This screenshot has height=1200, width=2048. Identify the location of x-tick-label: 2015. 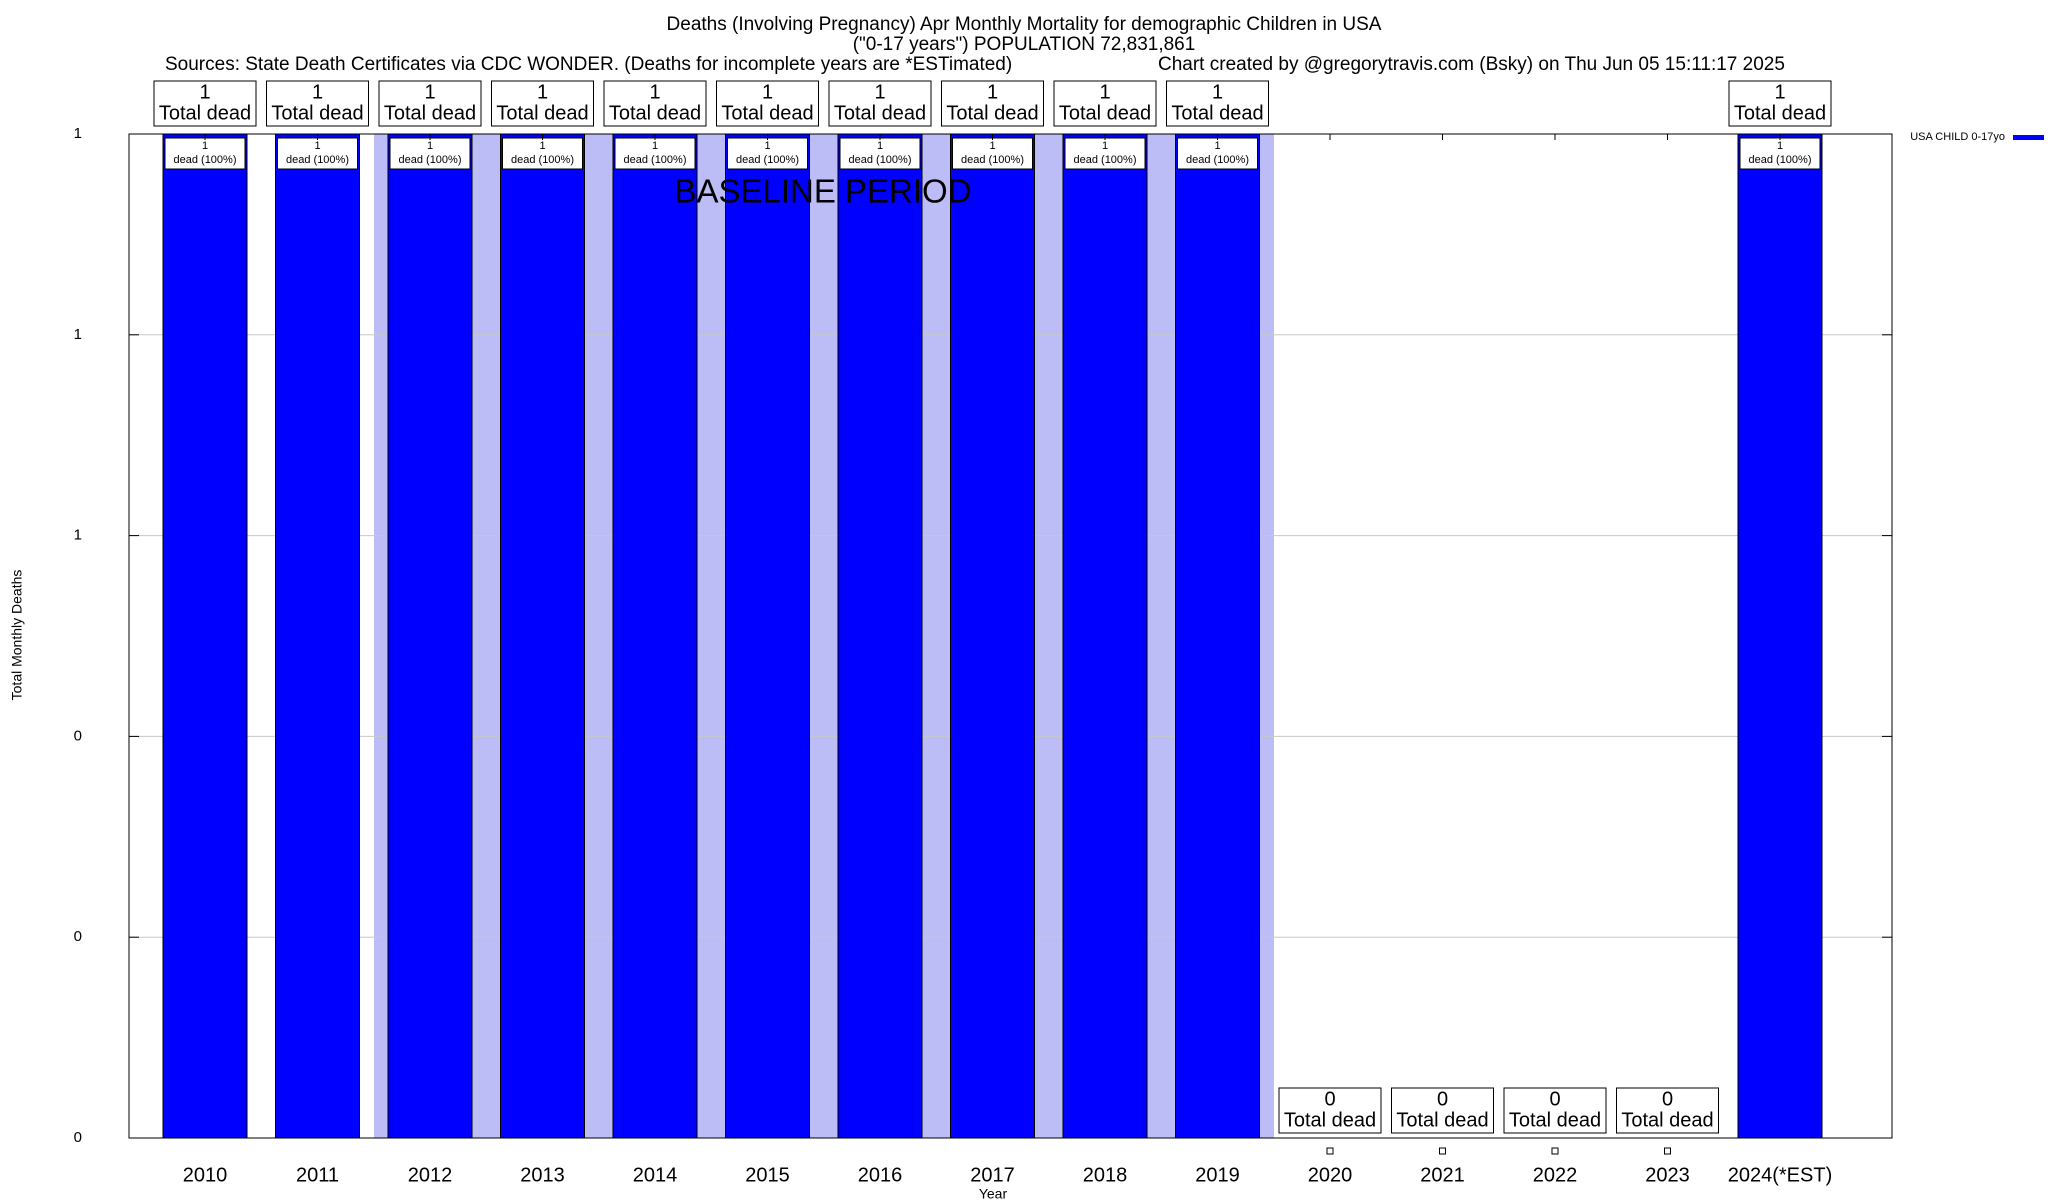
(767, 1175).